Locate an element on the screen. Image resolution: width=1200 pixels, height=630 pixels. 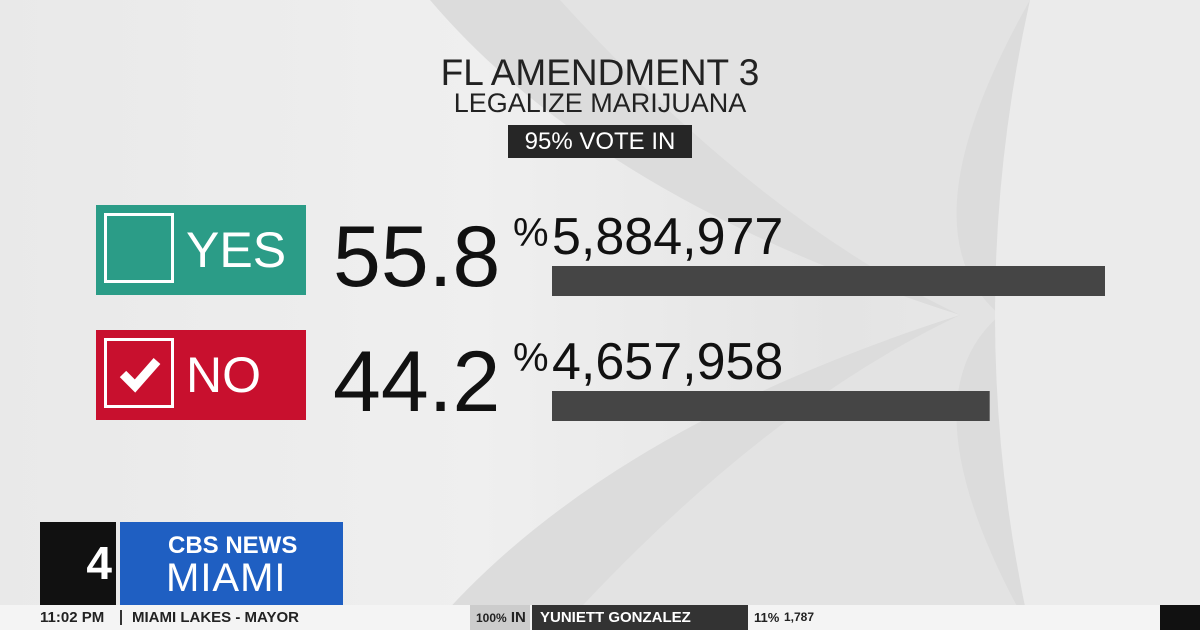
reporting-box: 100% IN is located at coordinates (500, 617).